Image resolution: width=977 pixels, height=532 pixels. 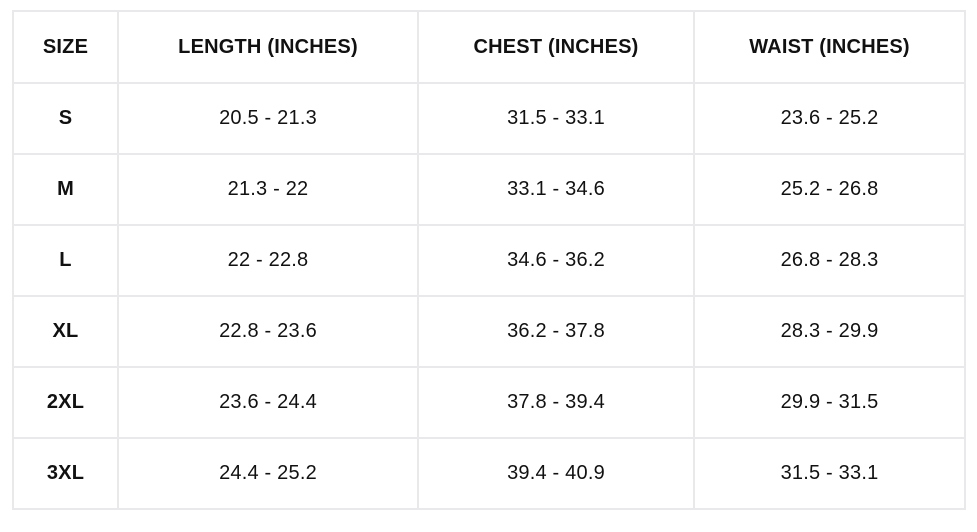 I want to click on chest-cell: 34.6 - 36.2, so click(x=556, y=260).